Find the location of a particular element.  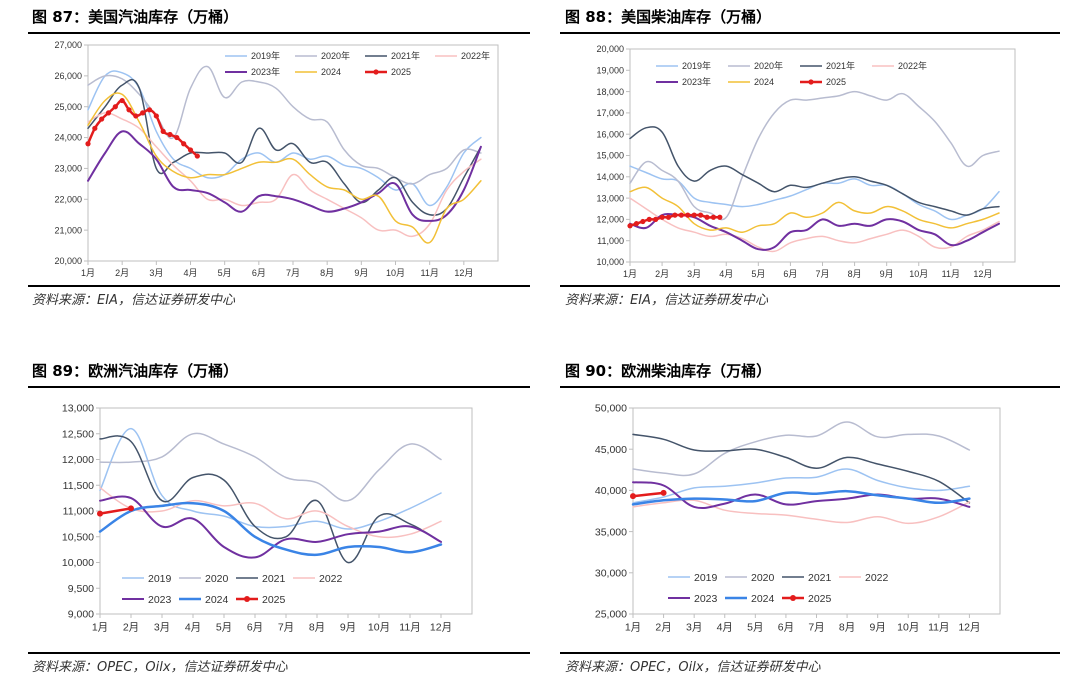

source-rule is located at coordinates (810, 653).